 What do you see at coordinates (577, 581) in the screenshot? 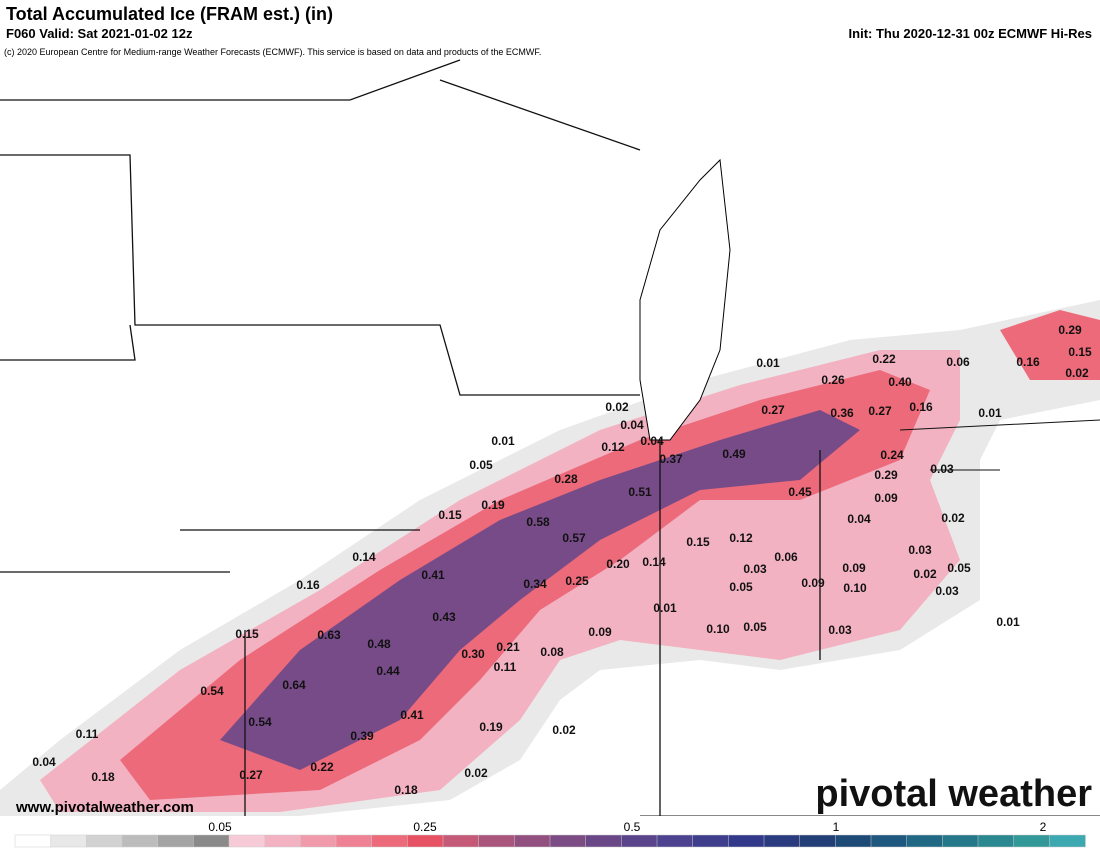
I see `map-label: 0.25` at bounding box center [577, 581].